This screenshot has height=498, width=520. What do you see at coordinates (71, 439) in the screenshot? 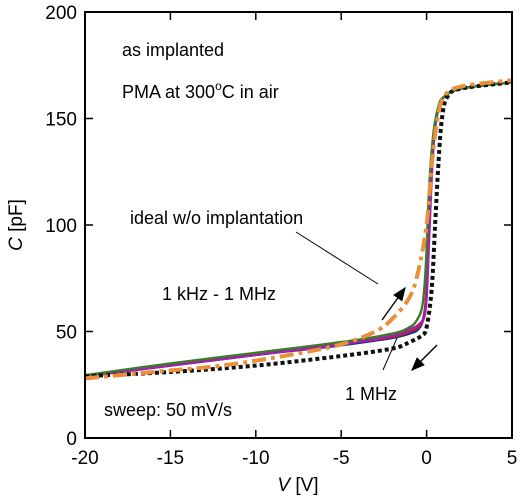
I see `y-tick-label: 0` at bounding box center [71, 439].